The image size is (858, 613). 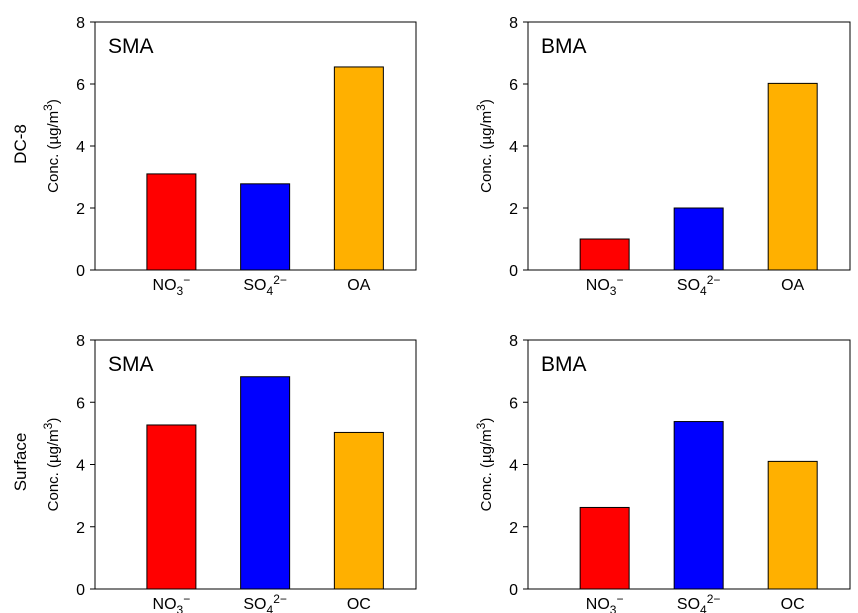 I want to click on row-label-surface: Surface, so click(x=20, y=462).